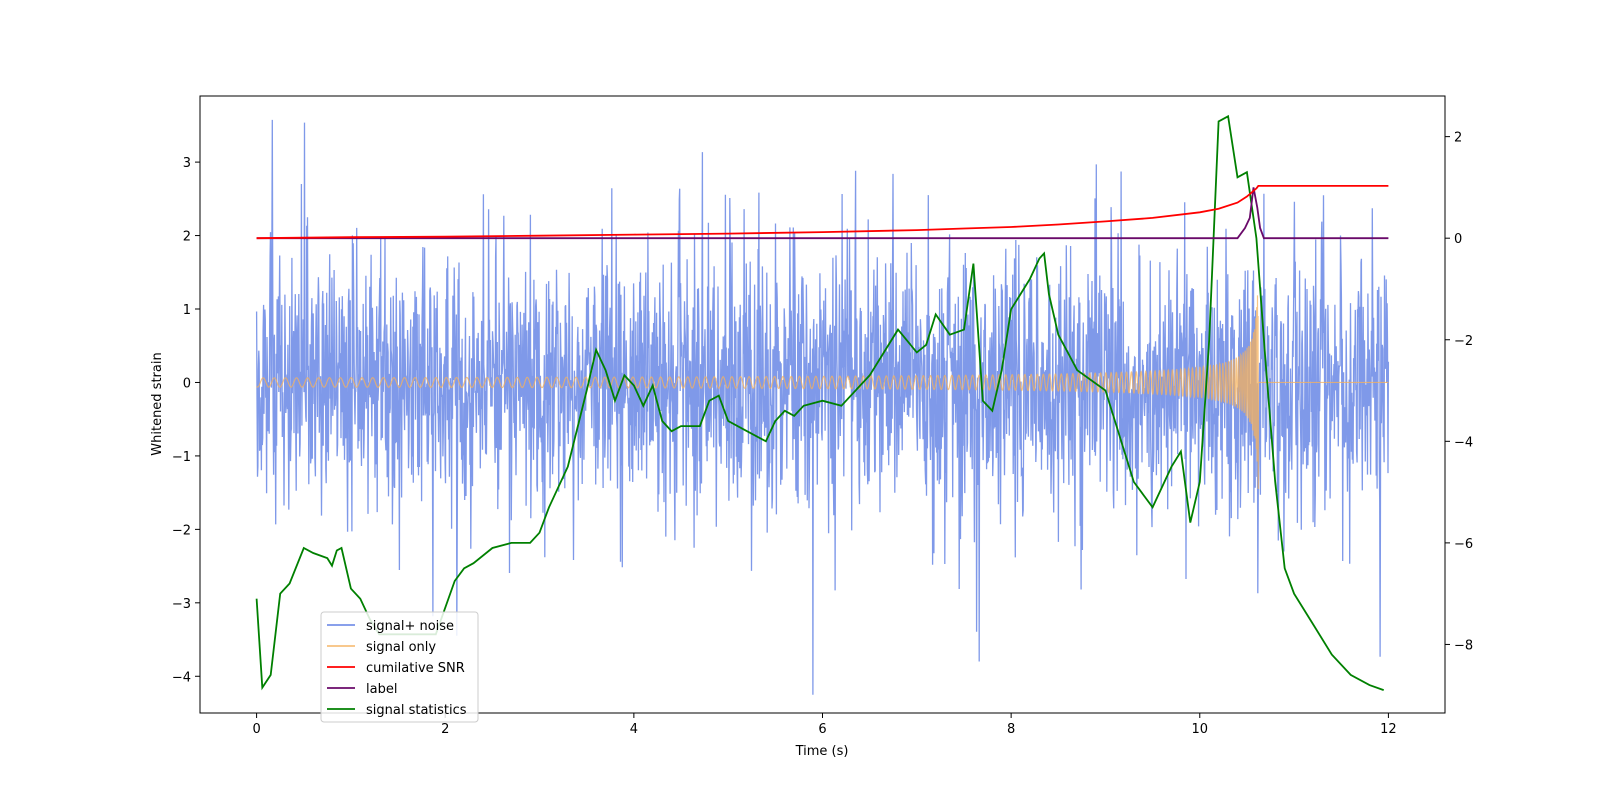 The image size is (1600, 800). What do you see at coordinates (1458, 239) in the screenshot?
I see `y-right-tick-label: 0` at bounding box center [1458, 239].